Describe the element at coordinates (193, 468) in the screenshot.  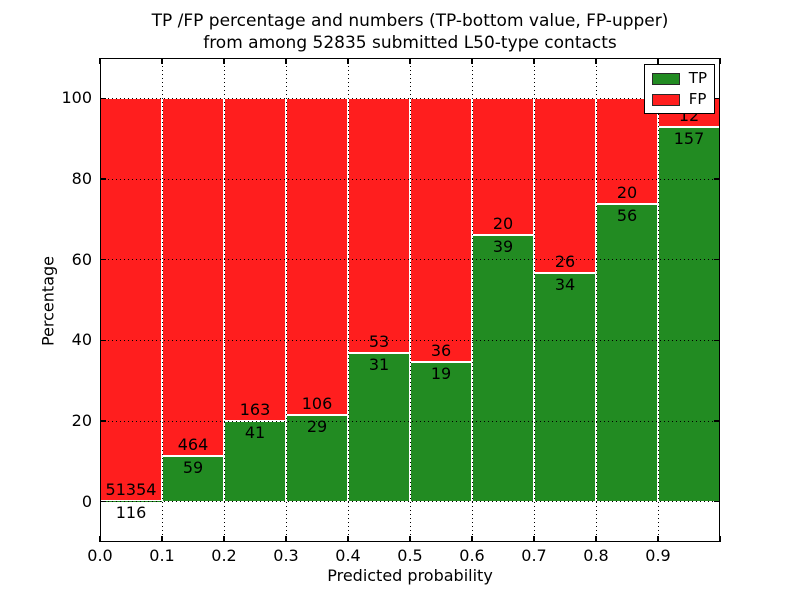
I see `bar-count-tp-1: 59` at that location.